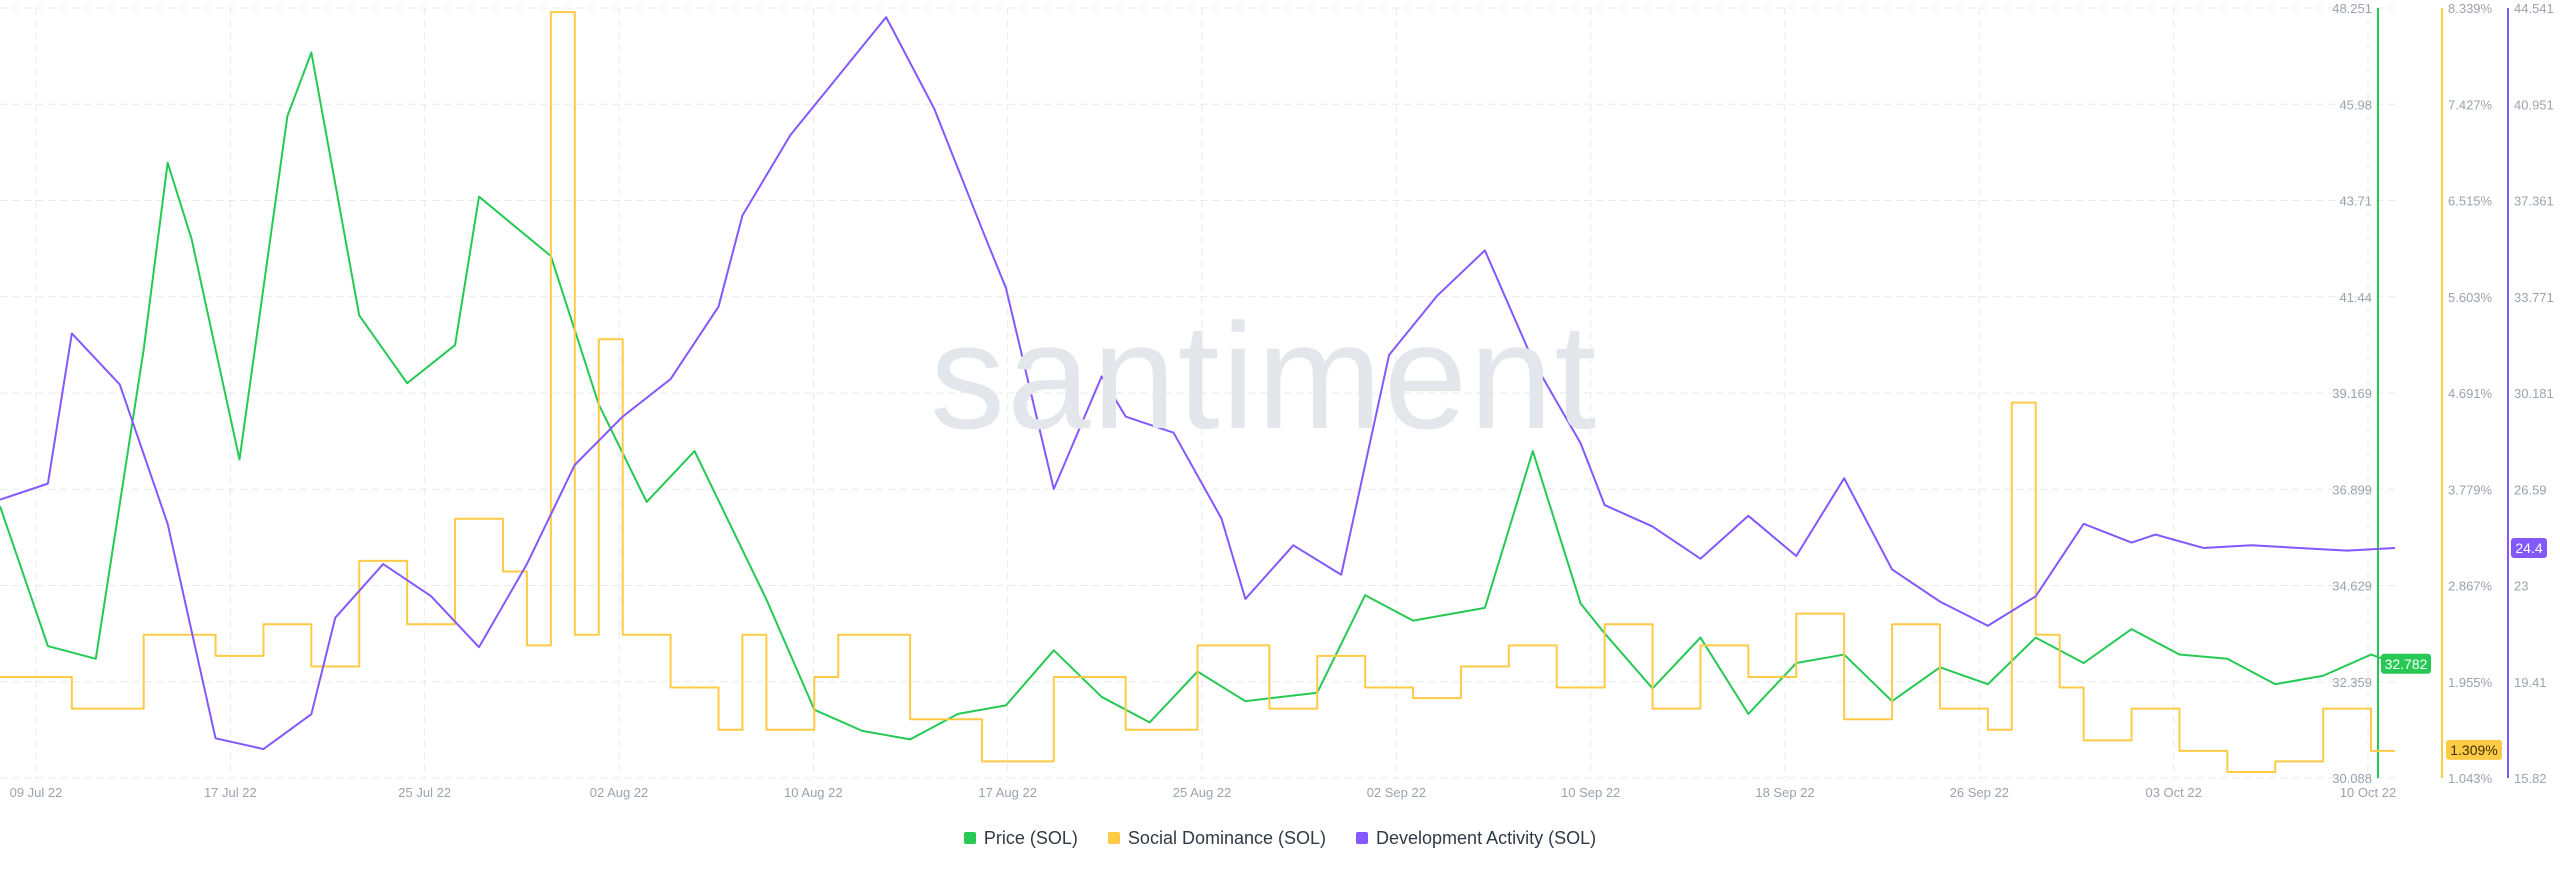  What do you see at coordinates (2530, 778) in the screenshot?
I see `dev-axis-tick: 15.82` at bounding box center [2530, 778].